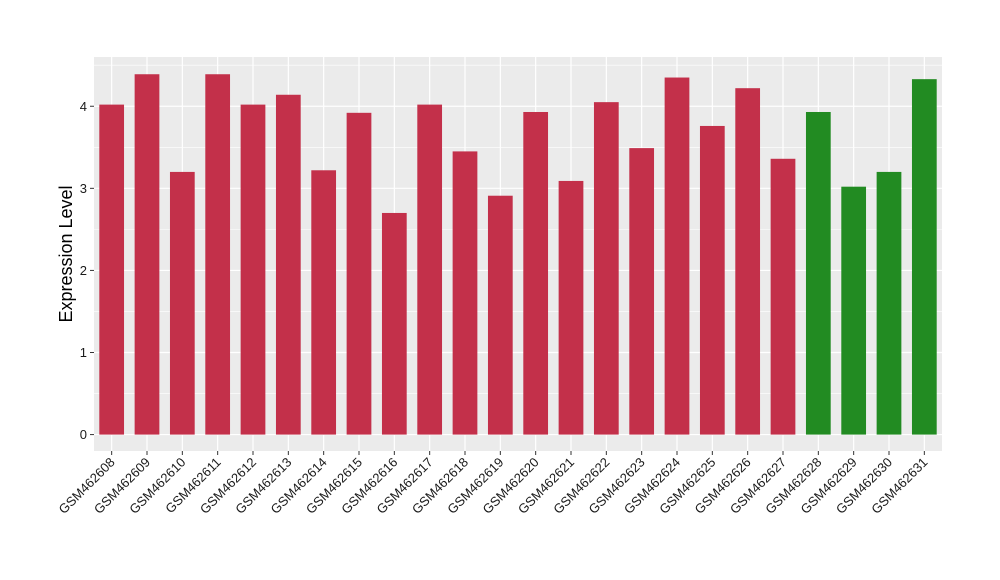 This screenshot has width=1000, height=580. What do you see at coordinates (748, 261) in the screenshot?
I see `bar-GSM462626` at bounding box center [748, 261].